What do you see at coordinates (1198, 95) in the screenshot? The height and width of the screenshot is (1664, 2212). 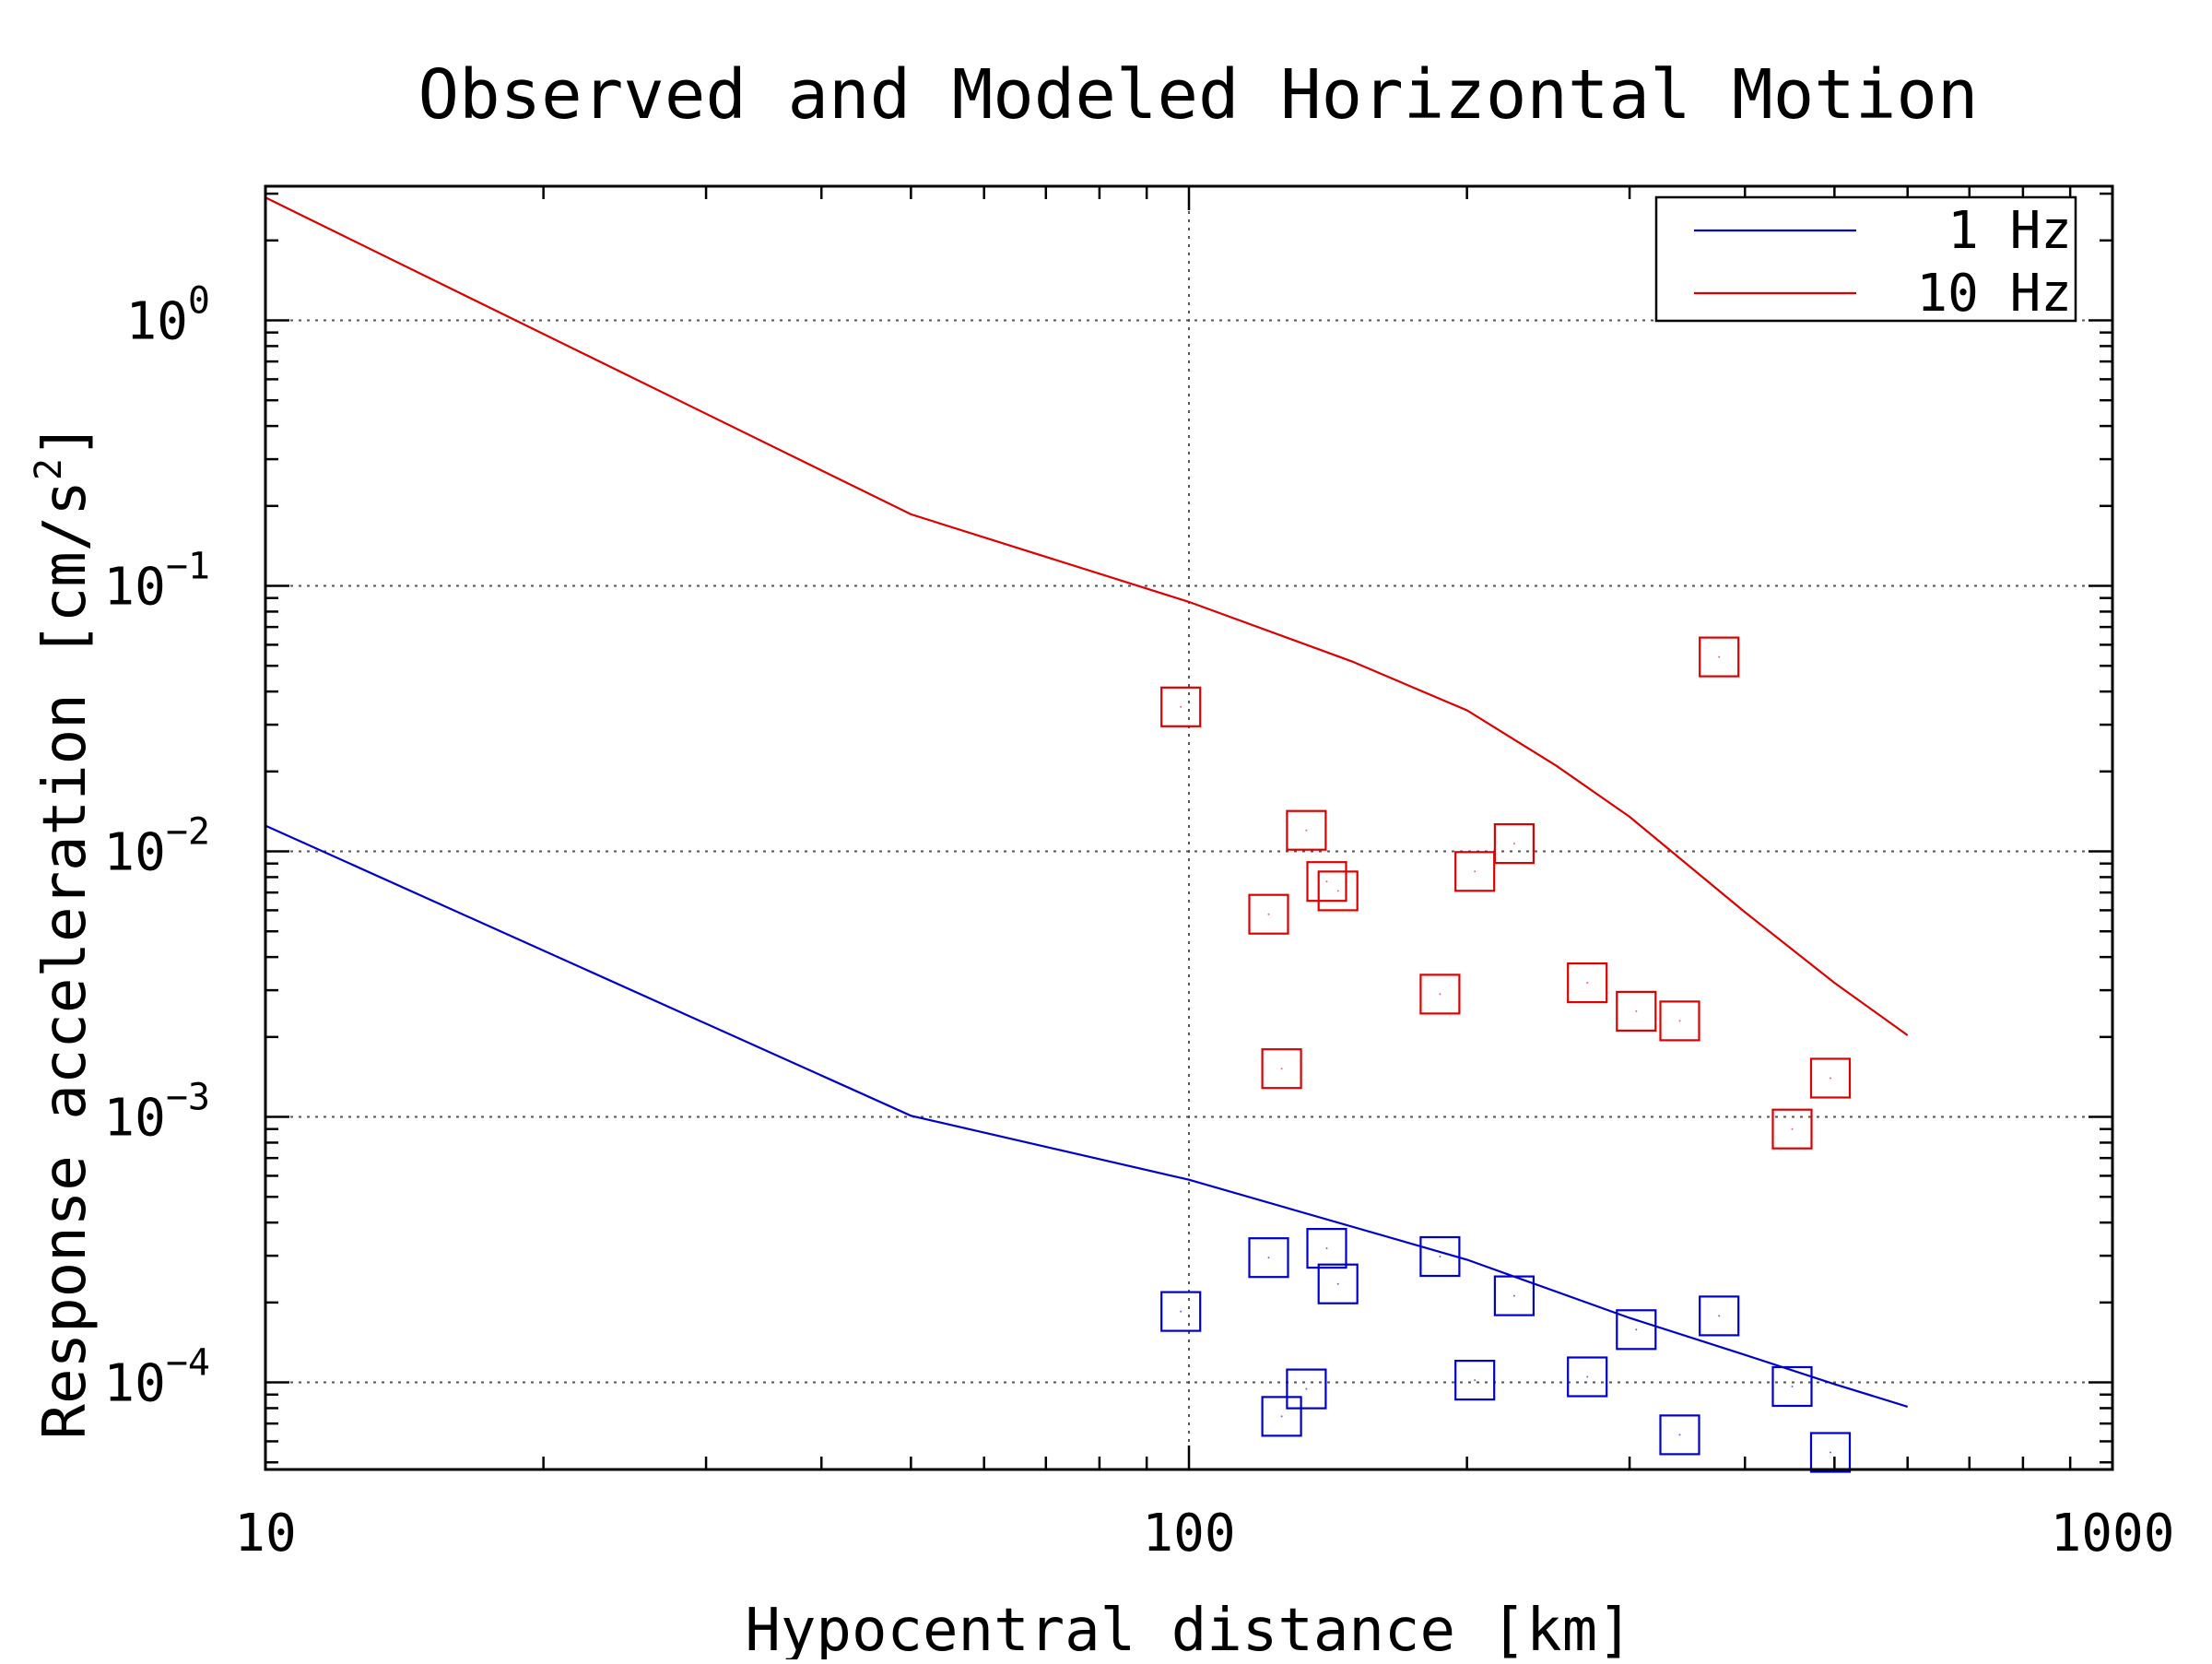 I see `chart-title: Observed and Modeled Horizontal Motion` at bounding box center [1198, 95].